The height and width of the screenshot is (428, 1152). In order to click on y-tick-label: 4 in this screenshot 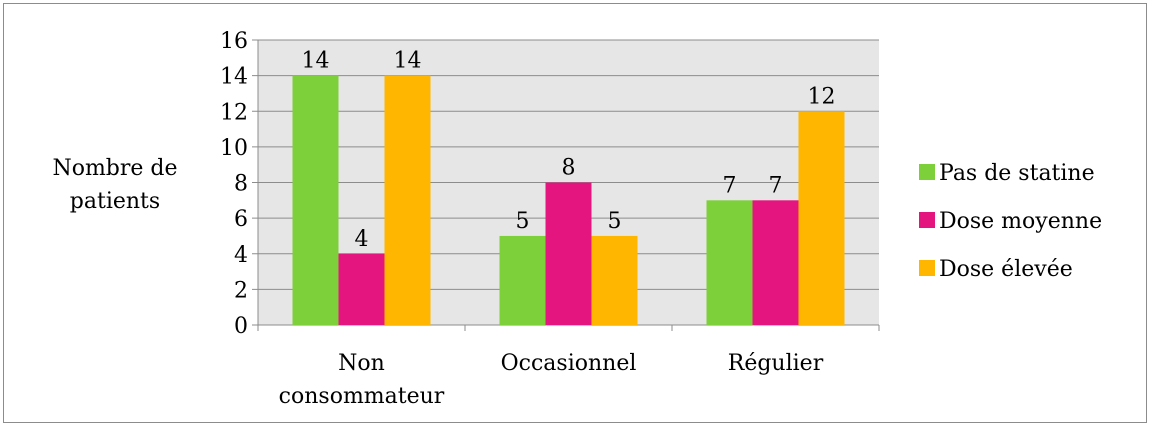, I will do `click(241, 255)`.